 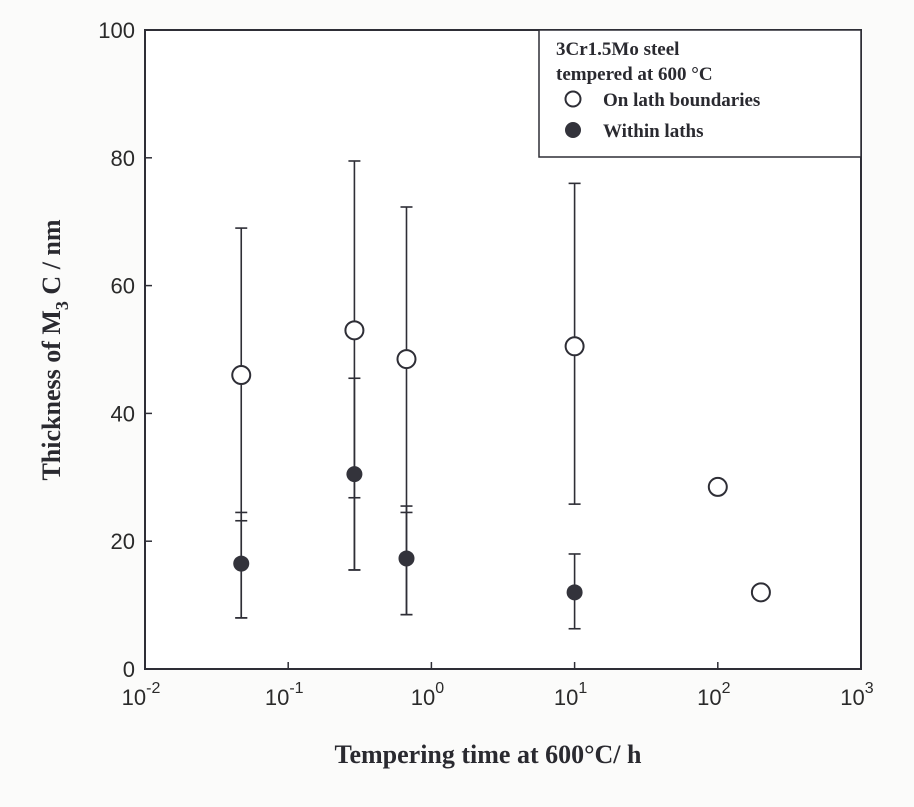 What do you see at coordinates (123, 158) in the screenshot?
I see `y-tick-label: 80` at bounding box center [123, 158].